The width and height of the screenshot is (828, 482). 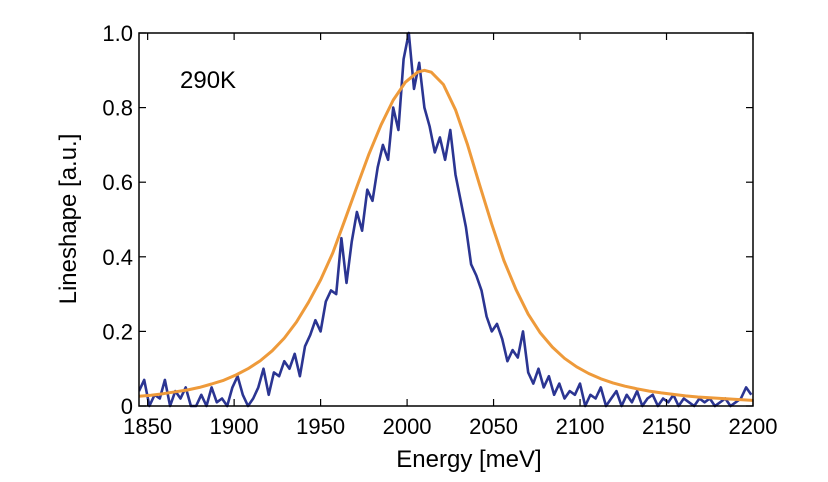 I want to click on y-axis-label: Lineshape [a.u.], so click(x=68, y=219).